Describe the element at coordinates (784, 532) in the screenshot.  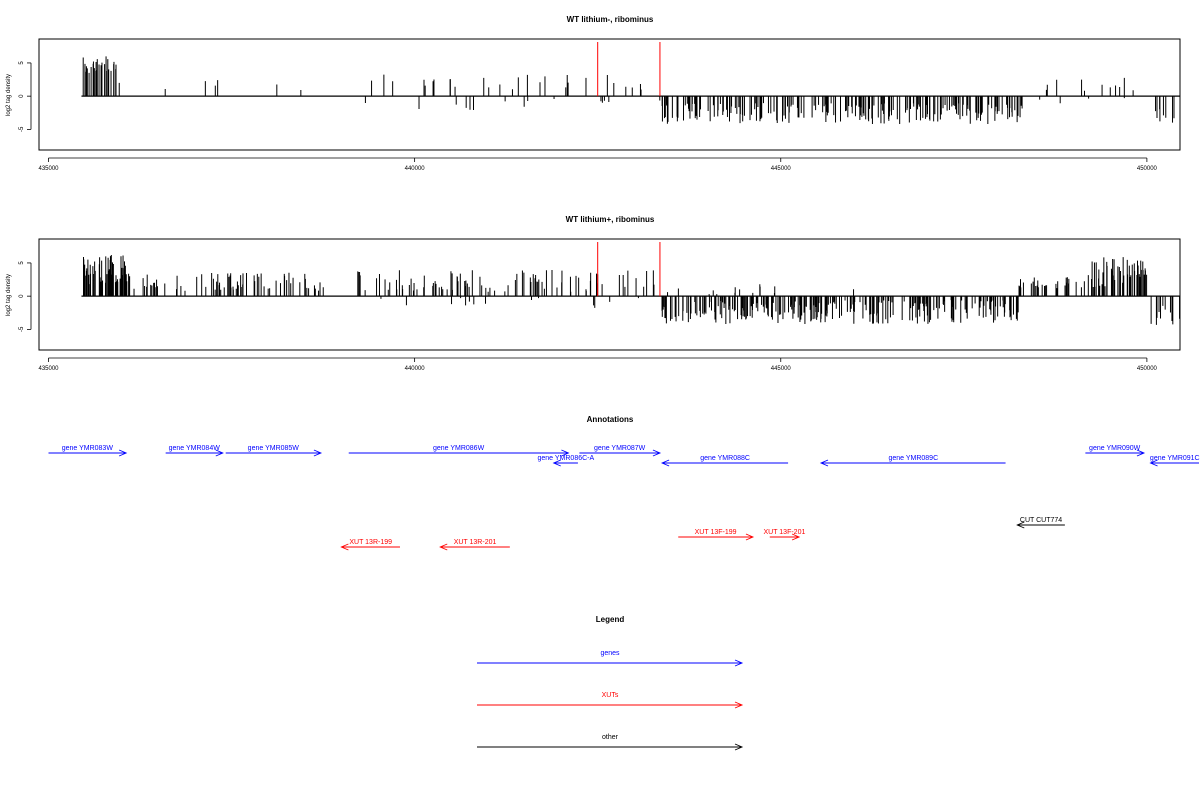
I see `feature-label: XUT 13F-201` at that location.